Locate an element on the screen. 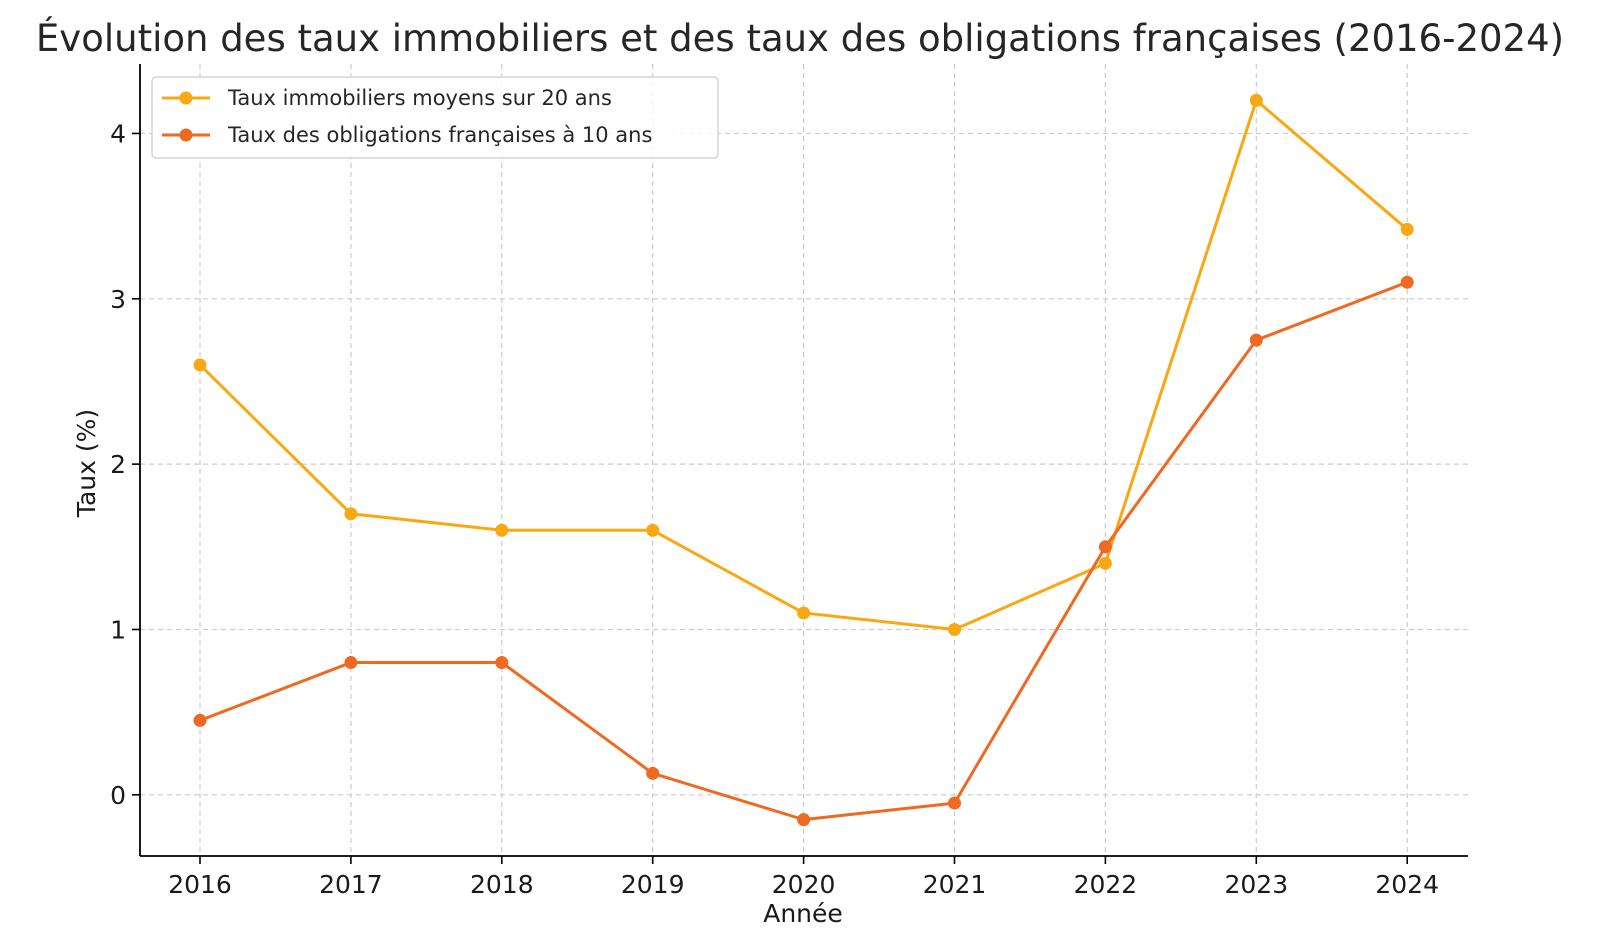 This screenshot has width=1600, height=944. y-tick-label: 3 is located at coordinates (118, 299).